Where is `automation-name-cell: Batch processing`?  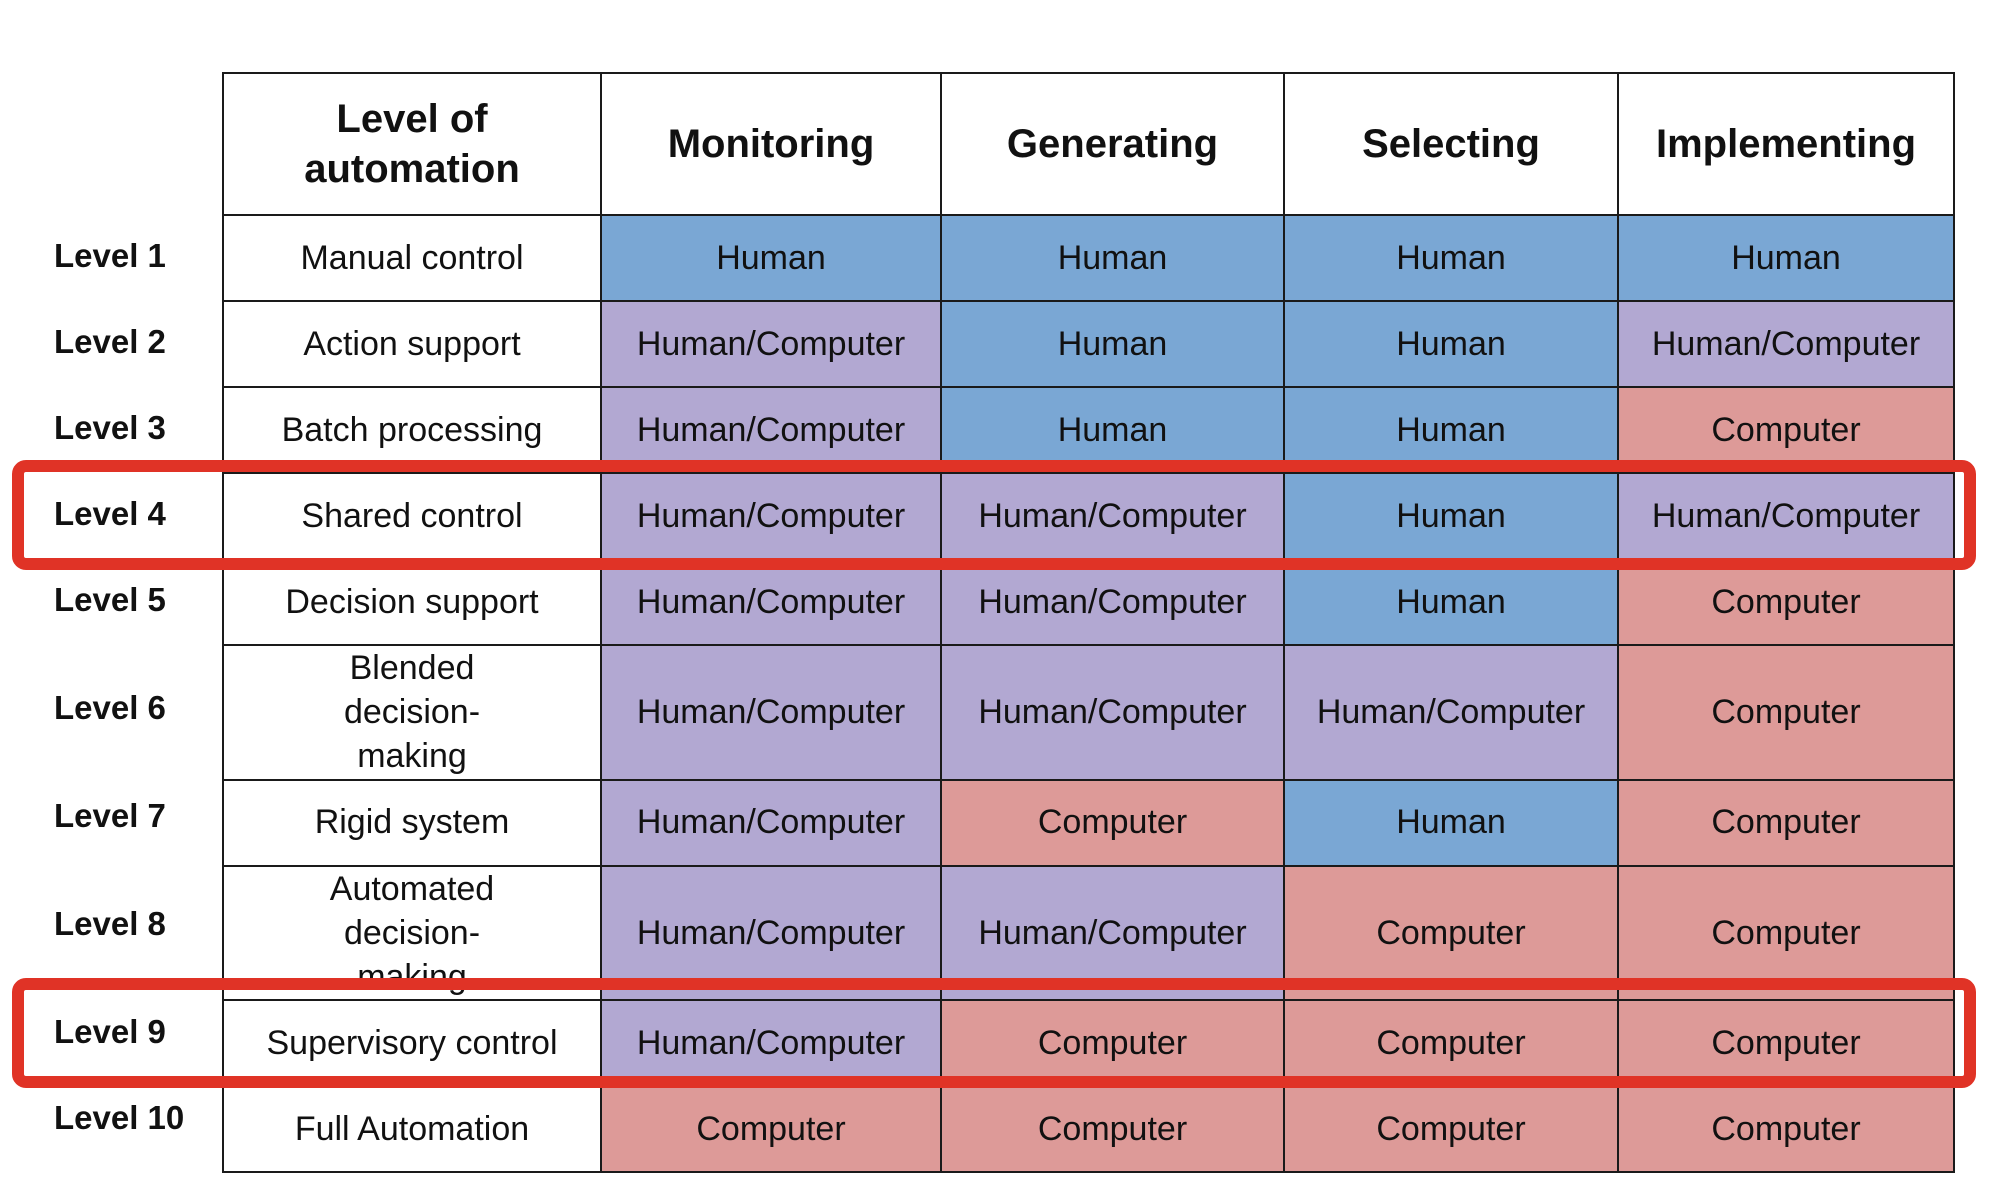
automation-name-cell: Batch processing is located at coordinates (412, 430).